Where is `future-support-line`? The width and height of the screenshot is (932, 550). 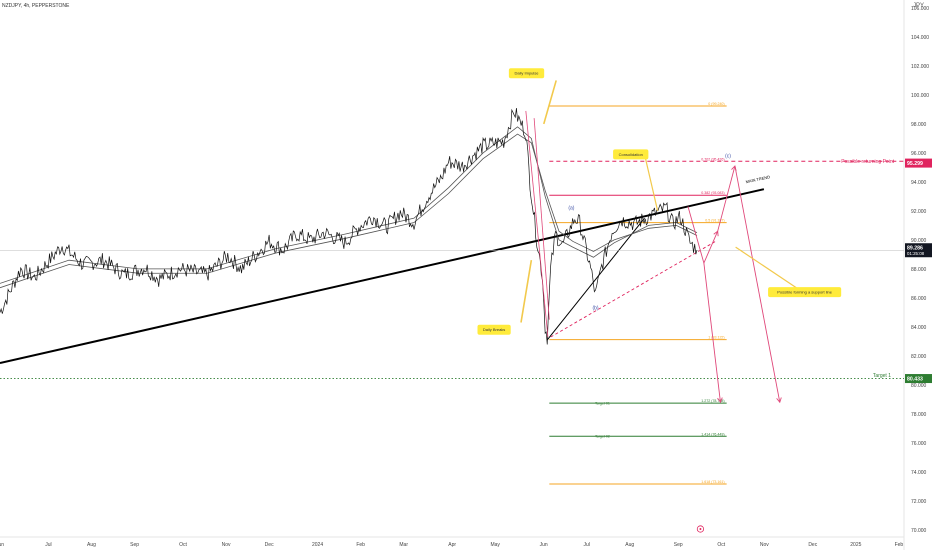 future-support-line is located at coordinates (633, 289).